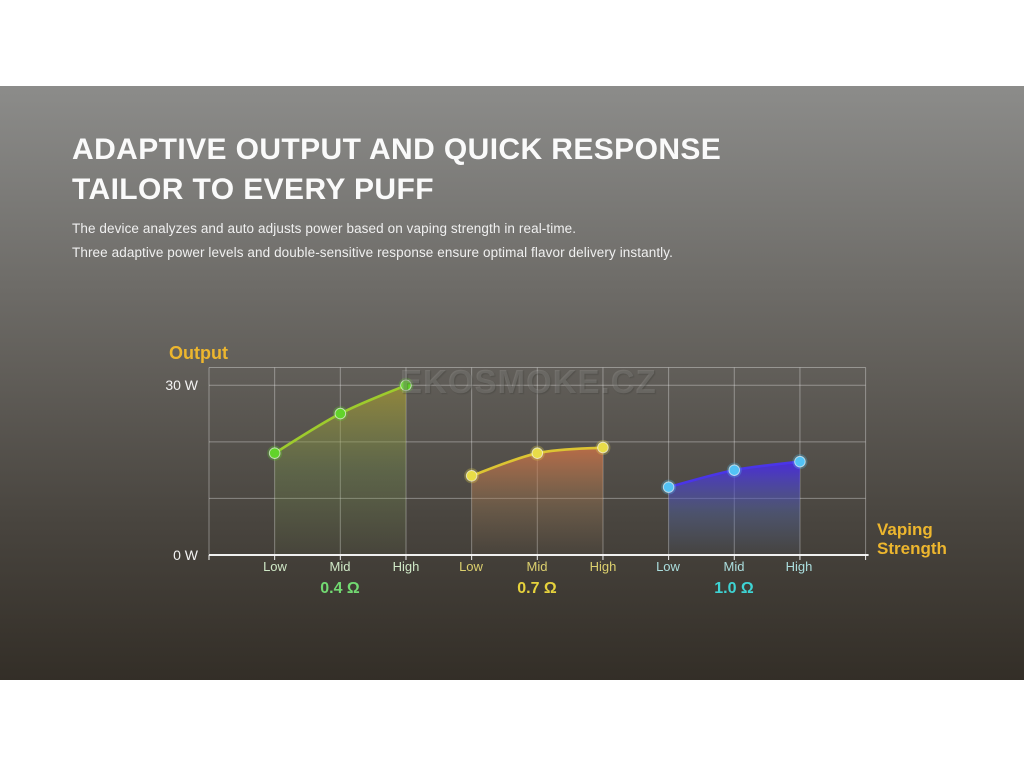 The image size is (1024, 768). Describe the element at coordinates (185, 555) in the screenshot. I see `y-tick-0w: 0 W` at that location.